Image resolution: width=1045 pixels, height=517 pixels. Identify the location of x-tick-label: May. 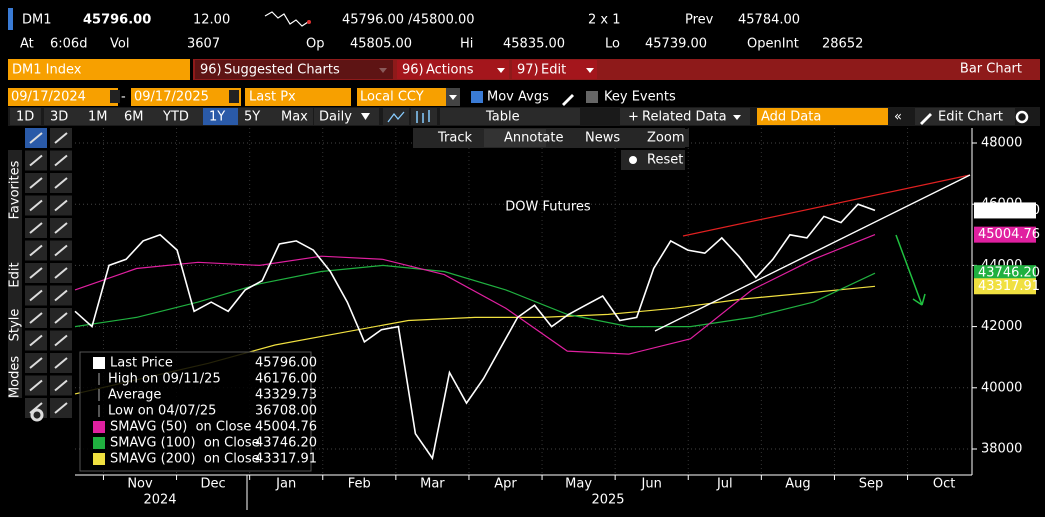
(578, 484).